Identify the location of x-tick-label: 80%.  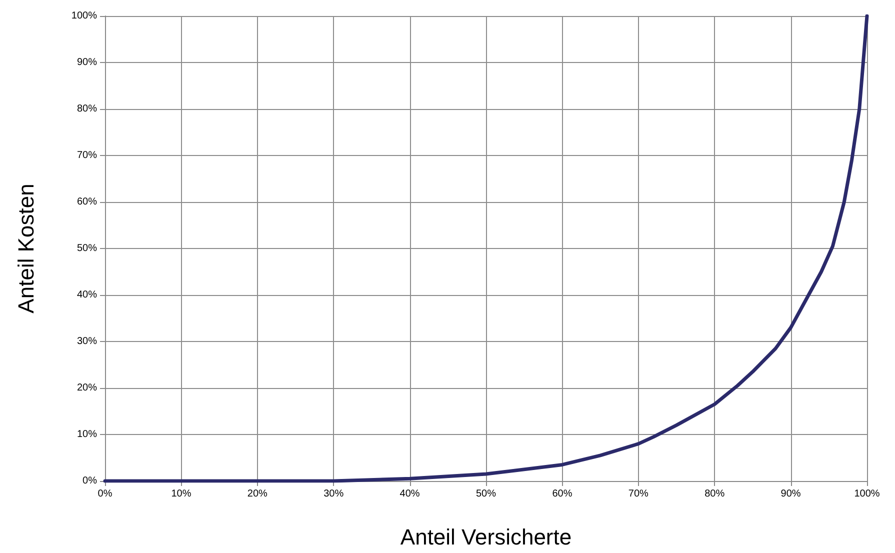
(714, 494).